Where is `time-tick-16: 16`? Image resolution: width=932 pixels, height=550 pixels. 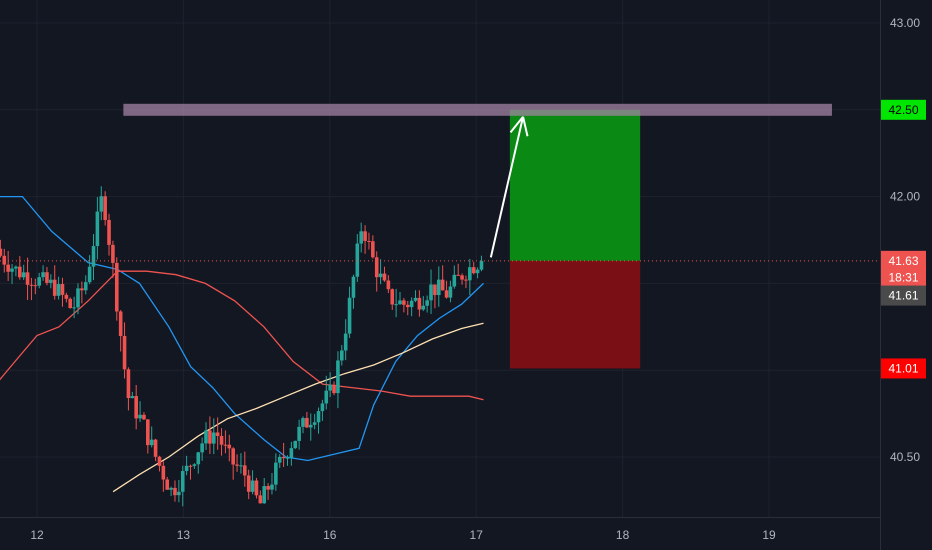
time-tick-16: 16 is located at coordinates (330, 535).